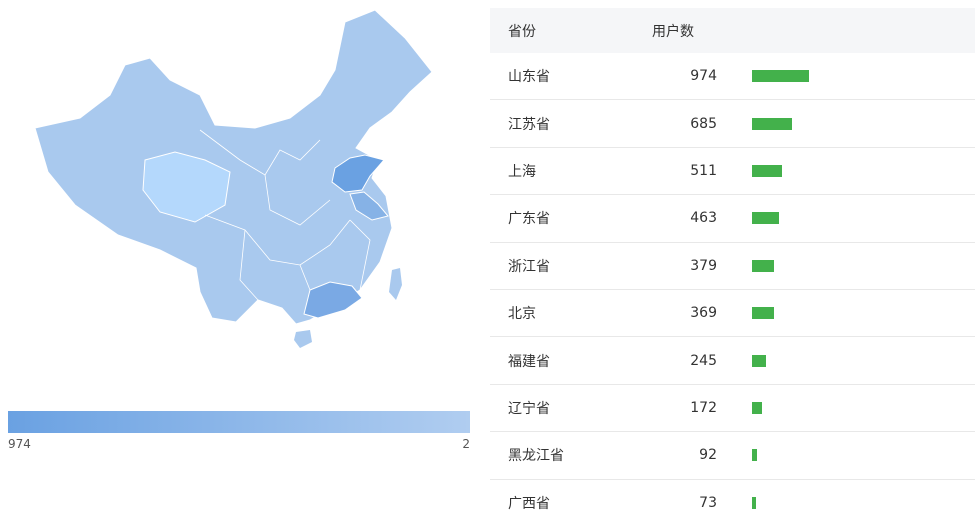 Image resolution: width=975 pixels, height=512 pixels. Describe the element at coordinates (703, 407) in the screenshot. I see `value-cell: 172` at that location.